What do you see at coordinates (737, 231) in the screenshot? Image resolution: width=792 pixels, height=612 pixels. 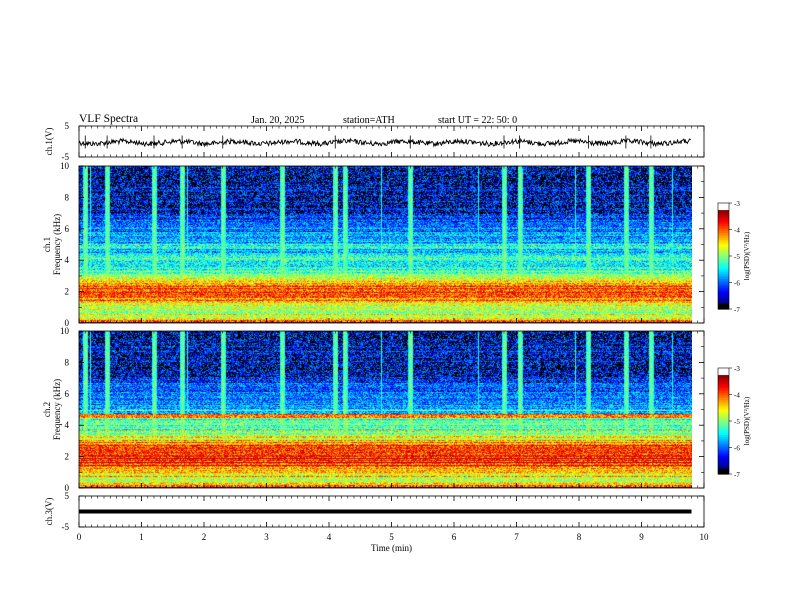 I see `ch1-colorbar-tick-label: -4` at bounding box center [737, 231].